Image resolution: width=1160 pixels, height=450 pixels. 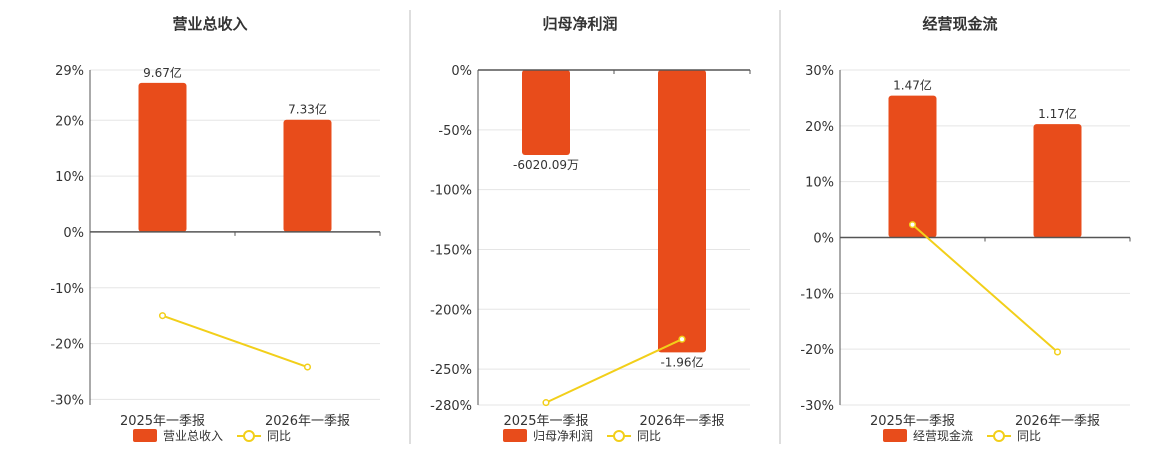 I want to click on chart-title: 经营现金流, so click(x=959, y=24).